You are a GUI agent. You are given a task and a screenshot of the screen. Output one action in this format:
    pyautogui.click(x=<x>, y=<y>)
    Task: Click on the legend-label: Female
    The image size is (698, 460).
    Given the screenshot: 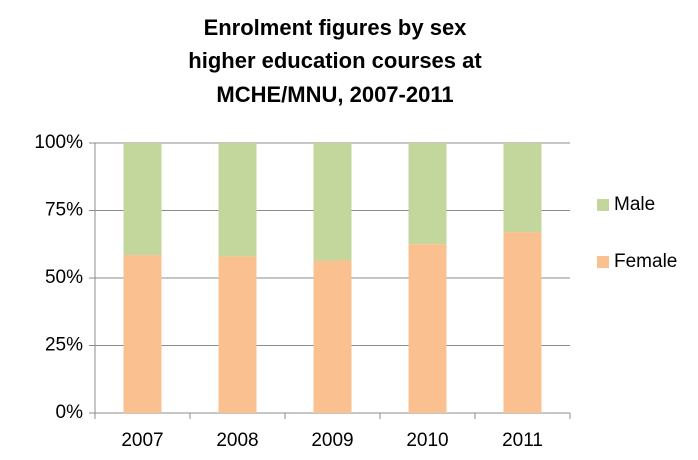 What is the action you would take?
    pyautogui.click(x=645, y=261)
    